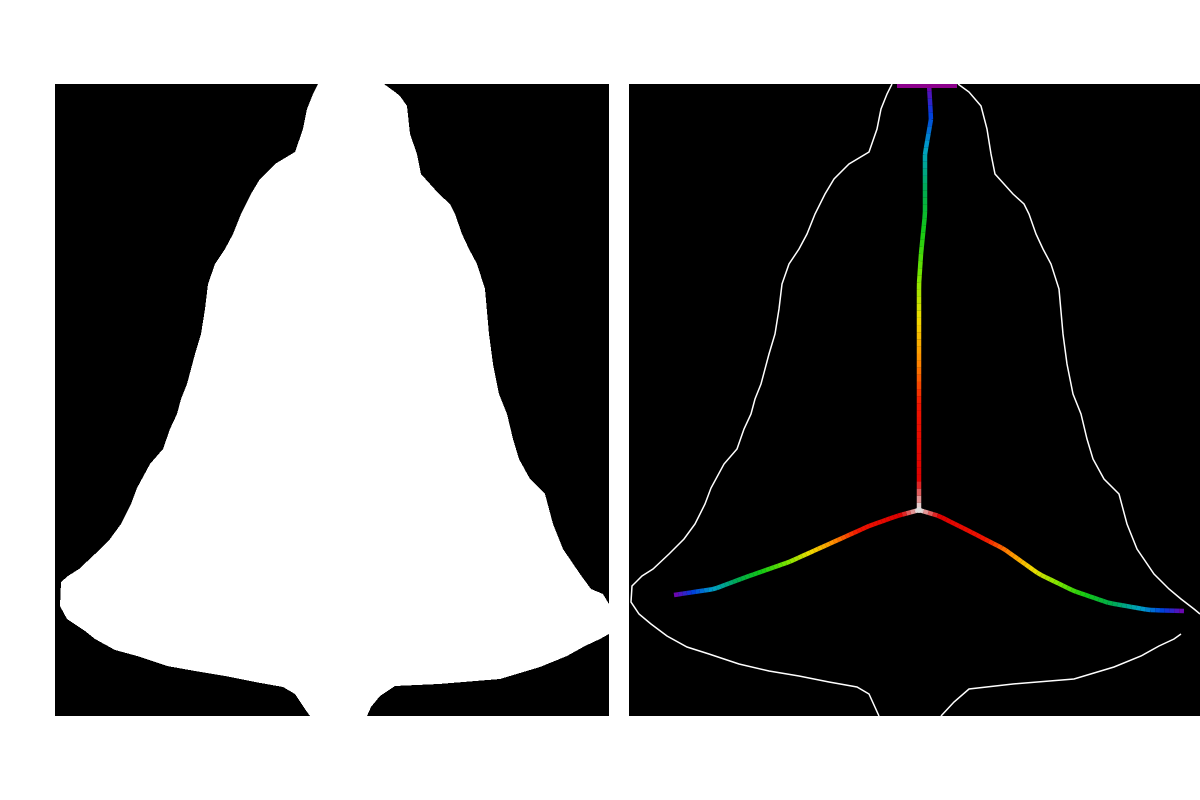 This screenshot has width=1200, height=800. What do you see at coordinates (919, 510) in the screenshot?
I see `skeleton-junction` at bounding box center [919, 510].